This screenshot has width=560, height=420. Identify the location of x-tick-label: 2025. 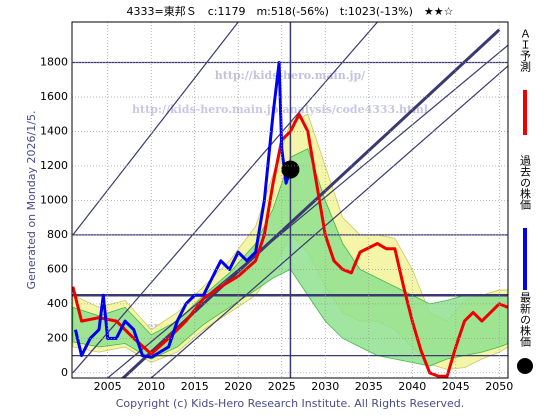
(282, 386).